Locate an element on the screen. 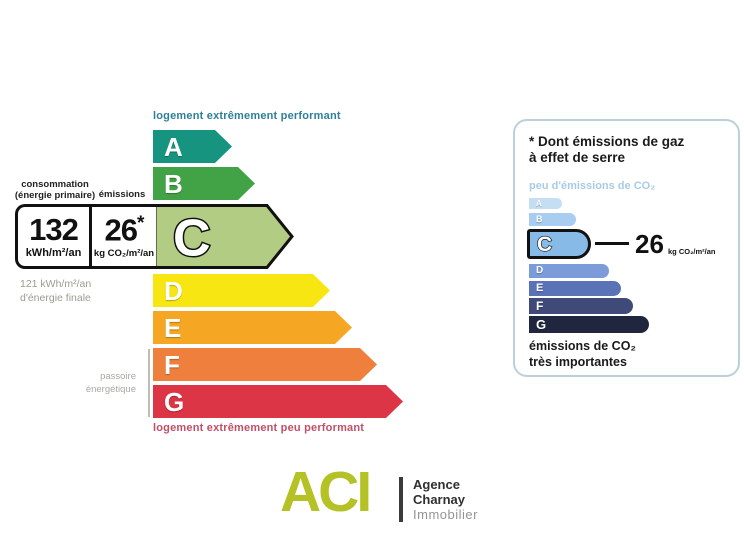 This screenshot has height=550, width=744. emissions-header: émissions is located at coordinates (122, 194).